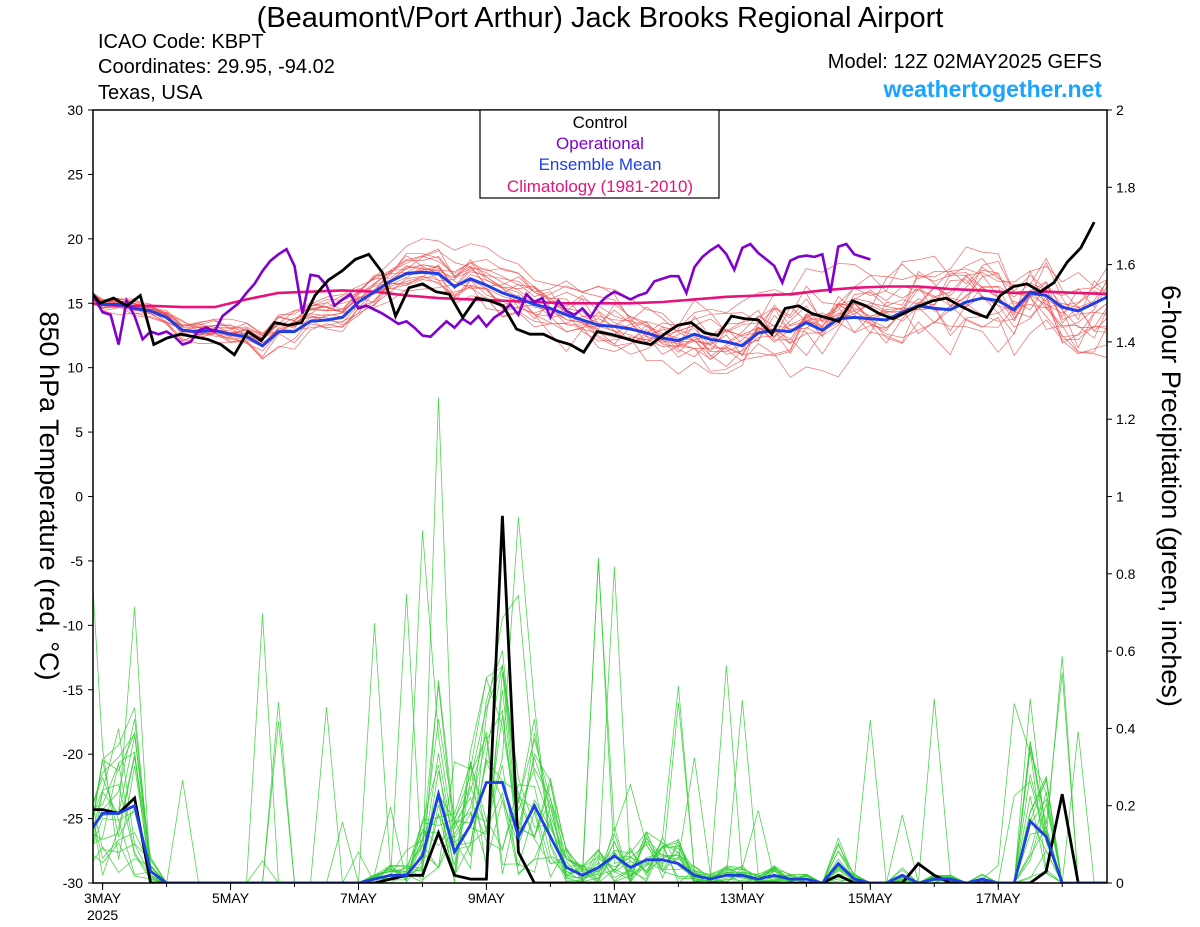  Describe the element at coordinates (1126, 574) in the screenshot. I see `y-right-tick-label: 0.8` at that location.